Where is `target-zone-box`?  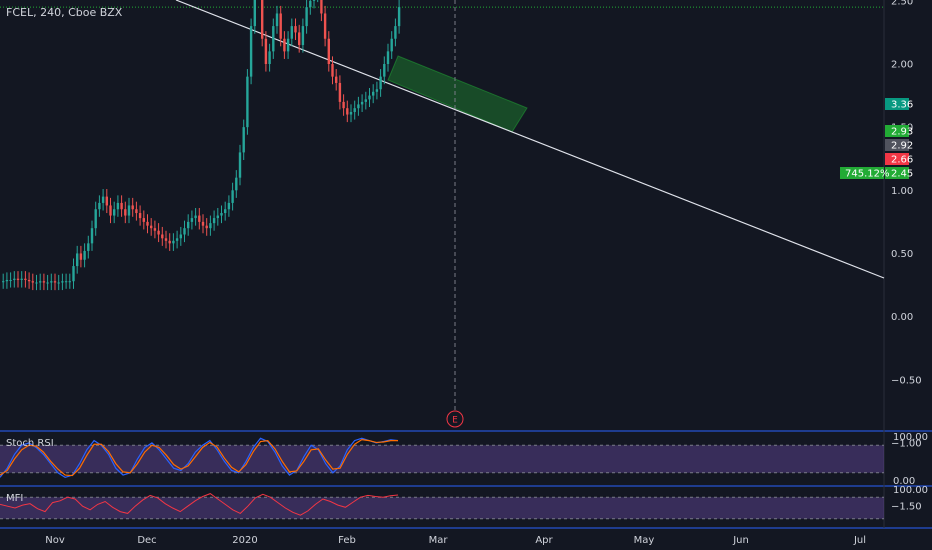 target-zone-box is located at coordinates (457, 94).